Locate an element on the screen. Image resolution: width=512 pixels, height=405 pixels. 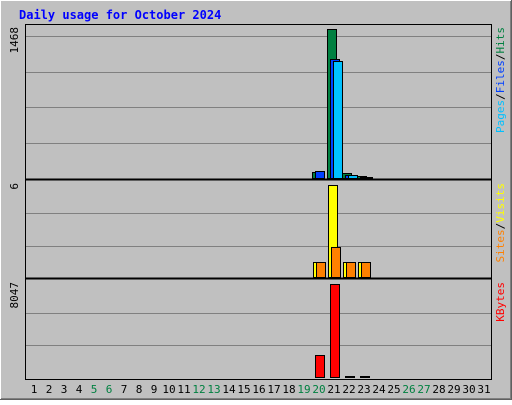
panel-legend: Pages/Files/Hits is located at coordinates (500, 80).